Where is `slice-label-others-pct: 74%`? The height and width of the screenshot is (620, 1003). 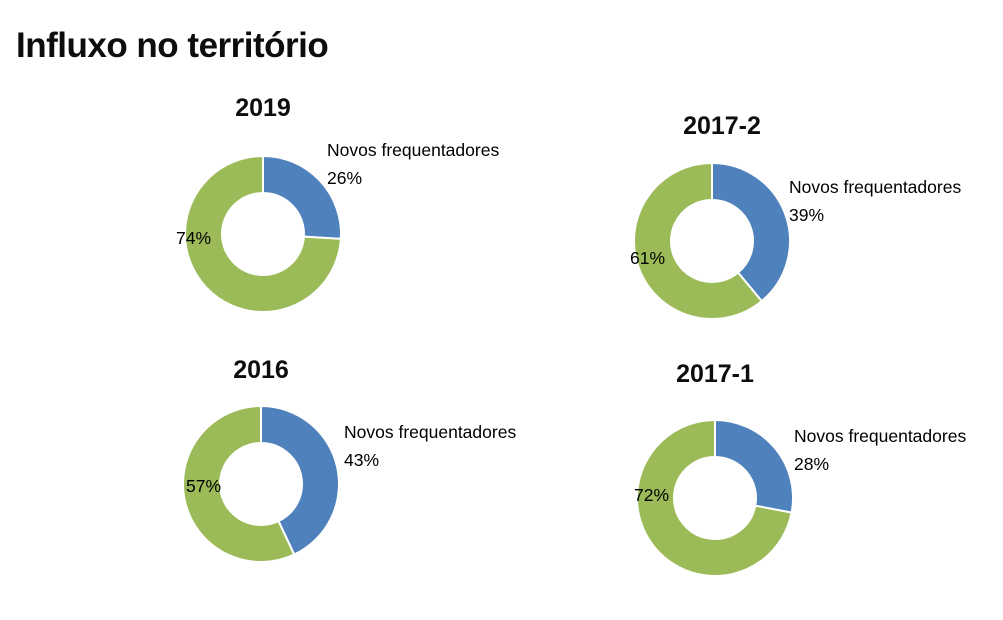
slice-label-others-pct: 74% is located at coordinates (194, 238).